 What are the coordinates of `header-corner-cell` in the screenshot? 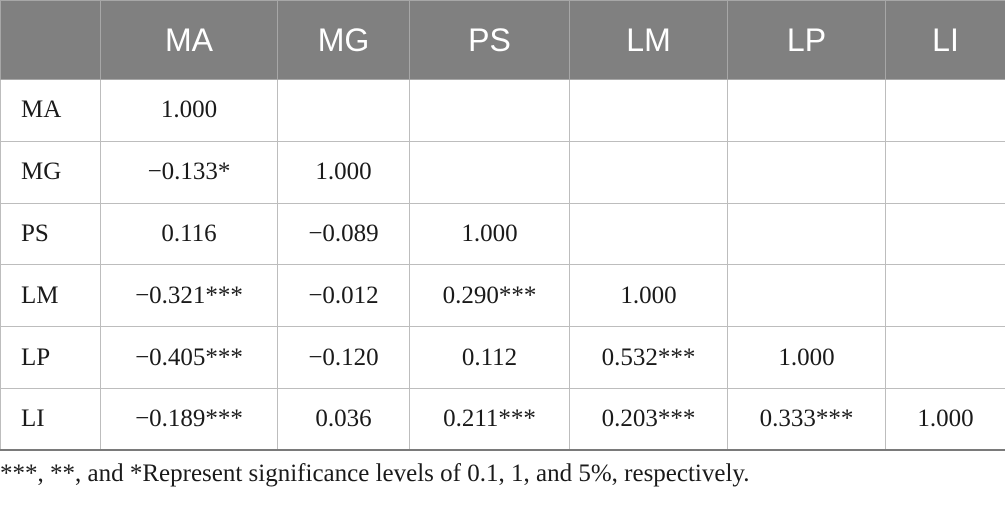 It's located at (50, 40).